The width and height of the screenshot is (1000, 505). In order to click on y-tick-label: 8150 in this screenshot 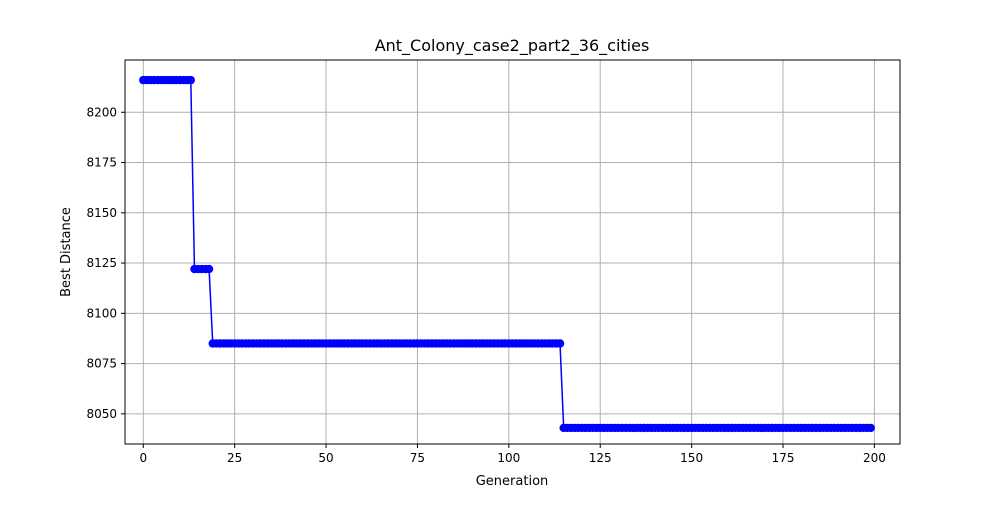, I will do `click(101, 213)`.